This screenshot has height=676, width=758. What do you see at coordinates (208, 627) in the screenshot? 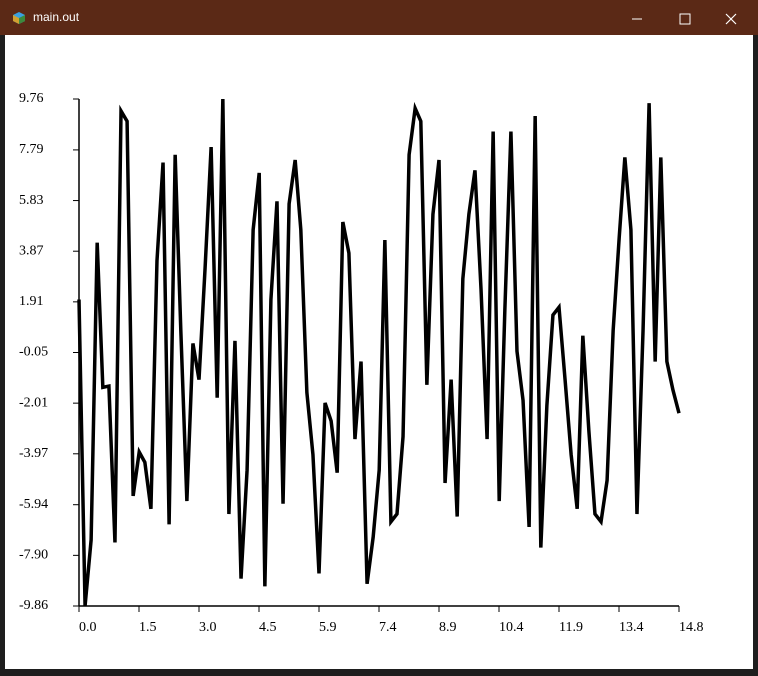
I see `x-tick-label: 3.0` at bounding box center [208, 627].